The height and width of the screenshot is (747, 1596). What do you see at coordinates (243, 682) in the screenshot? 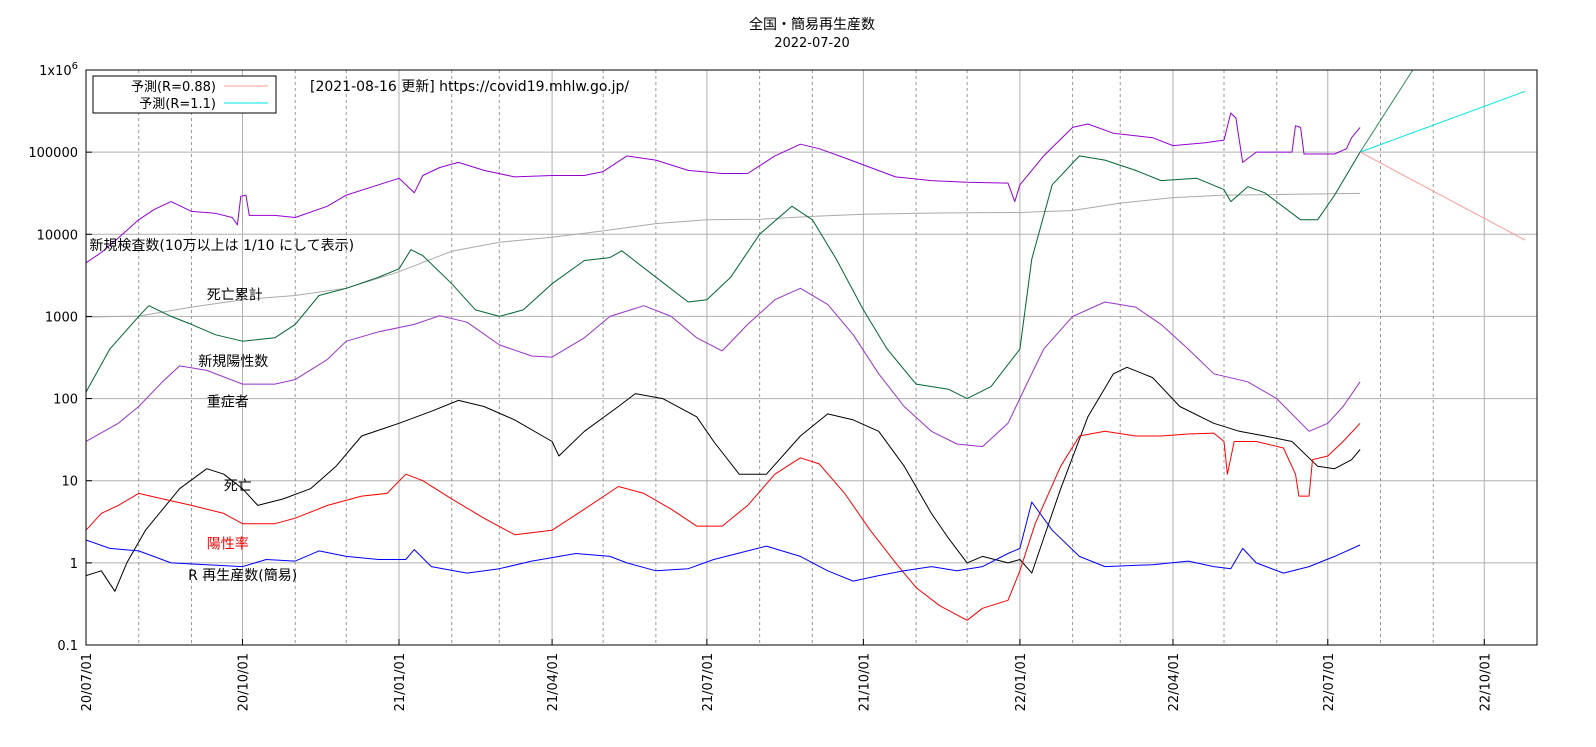
I see `x-tick-label: 20/10/01` at bounding box center [243, 682].